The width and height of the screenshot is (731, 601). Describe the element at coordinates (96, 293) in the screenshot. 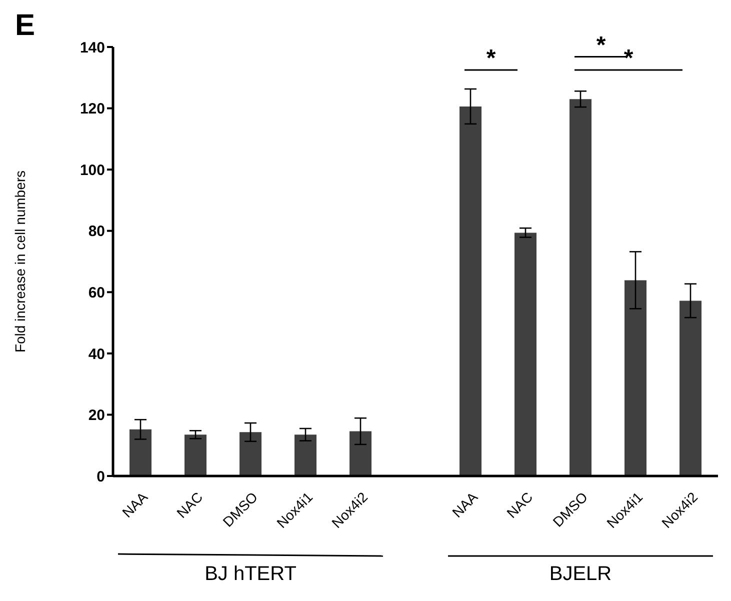

I see `y-tick-label: 60` at that location.